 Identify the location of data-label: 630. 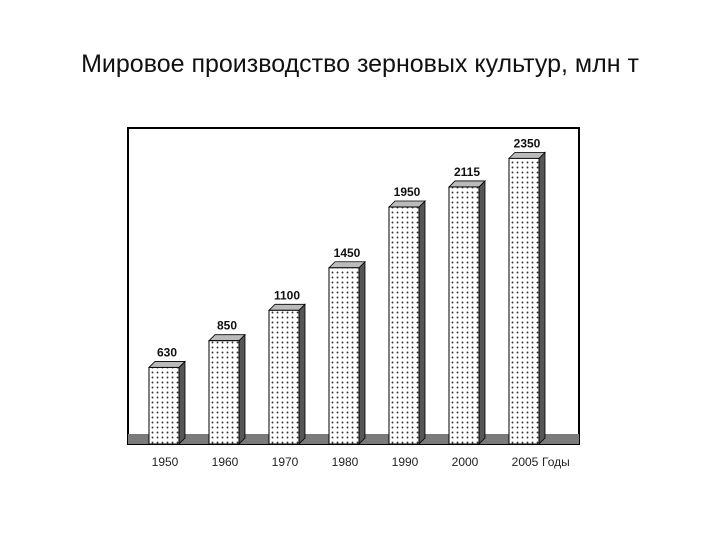
(167, 352).